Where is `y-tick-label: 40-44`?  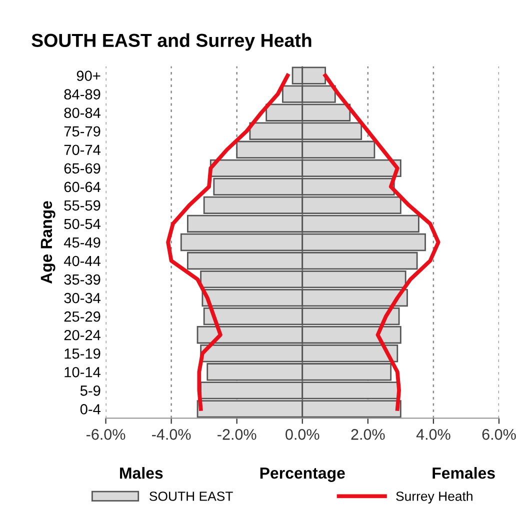
y-tick-label: 40-44 is located at coordinates (82, 261).